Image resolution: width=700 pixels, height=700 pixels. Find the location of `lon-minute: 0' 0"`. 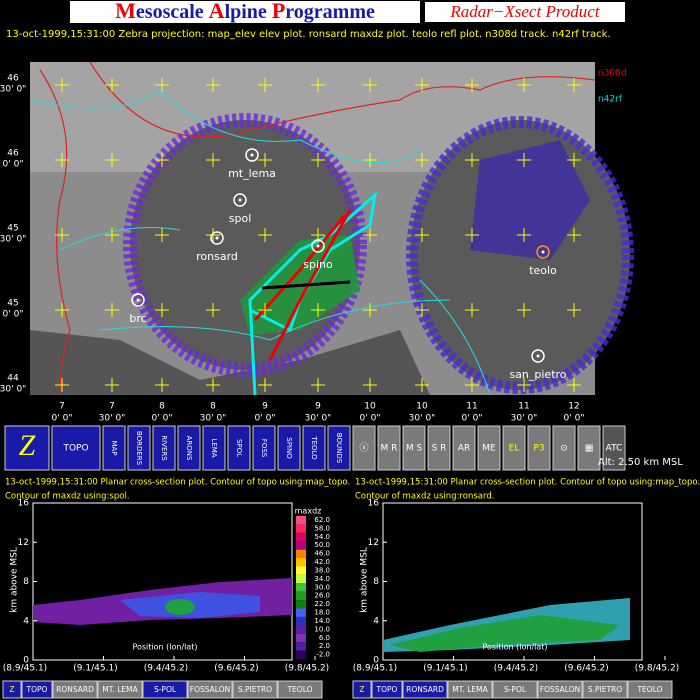

lon-minute: 0' 0" is located at coordinates (265, 419).